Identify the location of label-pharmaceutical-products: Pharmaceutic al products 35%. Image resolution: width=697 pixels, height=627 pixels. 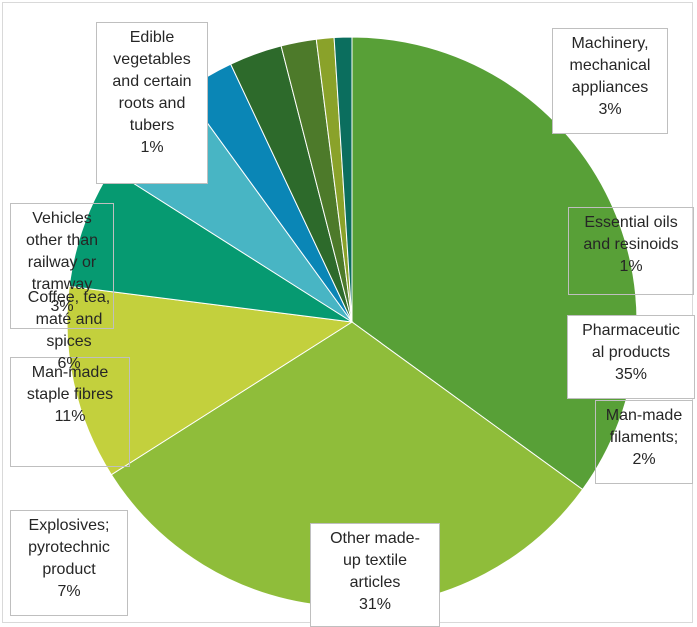
(631, 357).